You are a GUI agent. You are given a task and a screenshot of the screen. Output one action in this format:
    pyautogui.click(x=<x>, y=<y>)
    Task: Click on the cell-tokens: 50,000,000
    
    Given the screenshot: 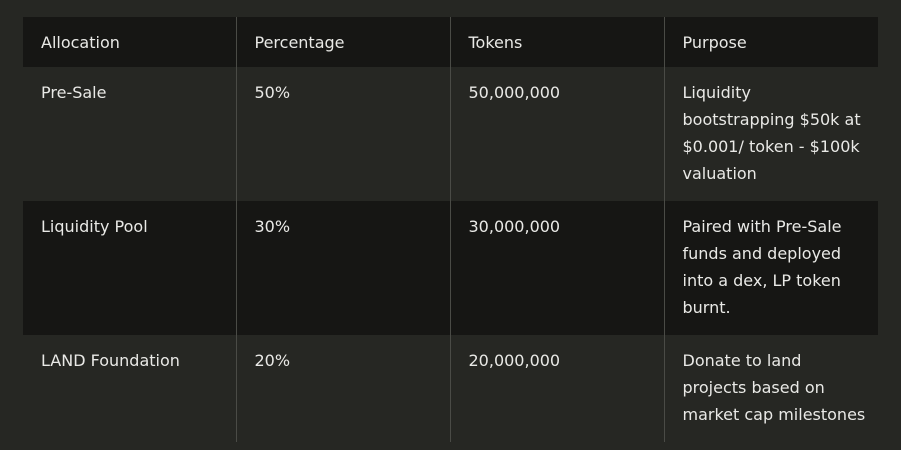 What is the action you would take?
    pyautogui.click(x=556, y=134)
    